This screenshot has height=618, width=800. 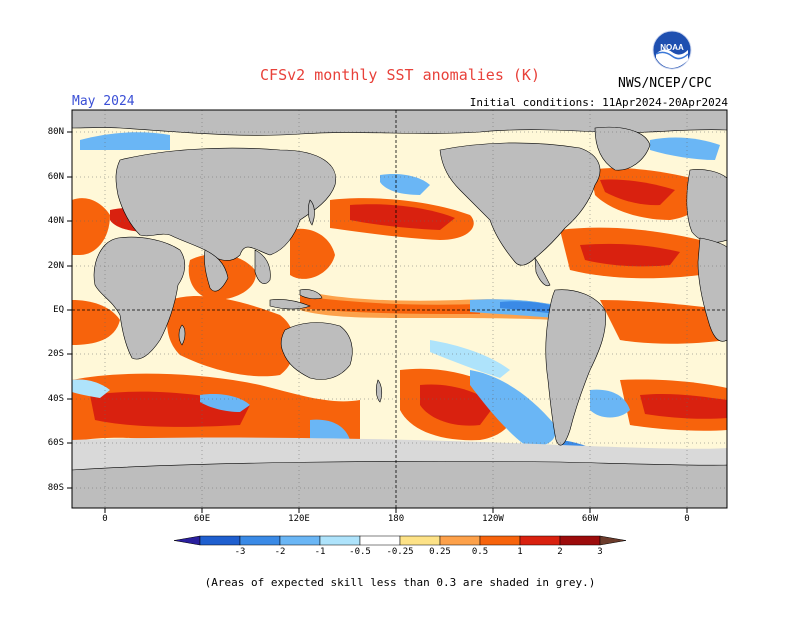 What do you see at coordinates (598, 102) in the screenshot?
I see `initial-conditions-label: Initial conditions: 11Apr2024-20Apr2024` at bounding box center [598, 102].